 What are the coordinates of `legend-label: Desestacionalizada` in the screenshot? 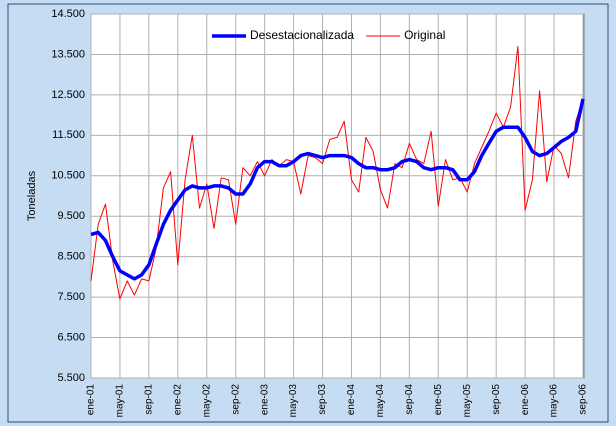 It's located at (302, 35).